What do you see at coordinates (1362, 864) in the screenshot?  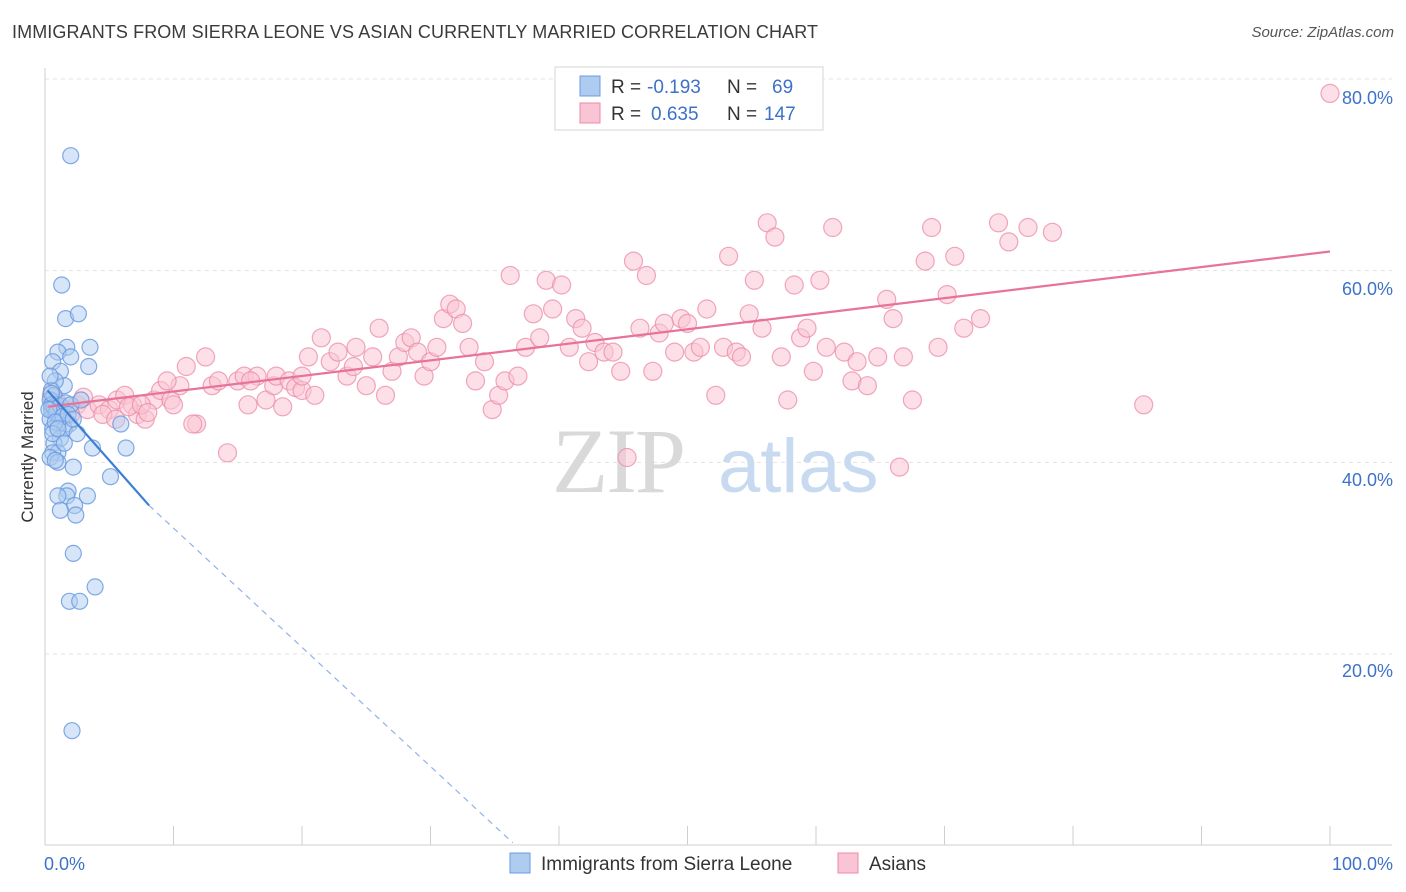 I see `x-tick-label-max: 100.0%` at bounding box center [1362, 864].